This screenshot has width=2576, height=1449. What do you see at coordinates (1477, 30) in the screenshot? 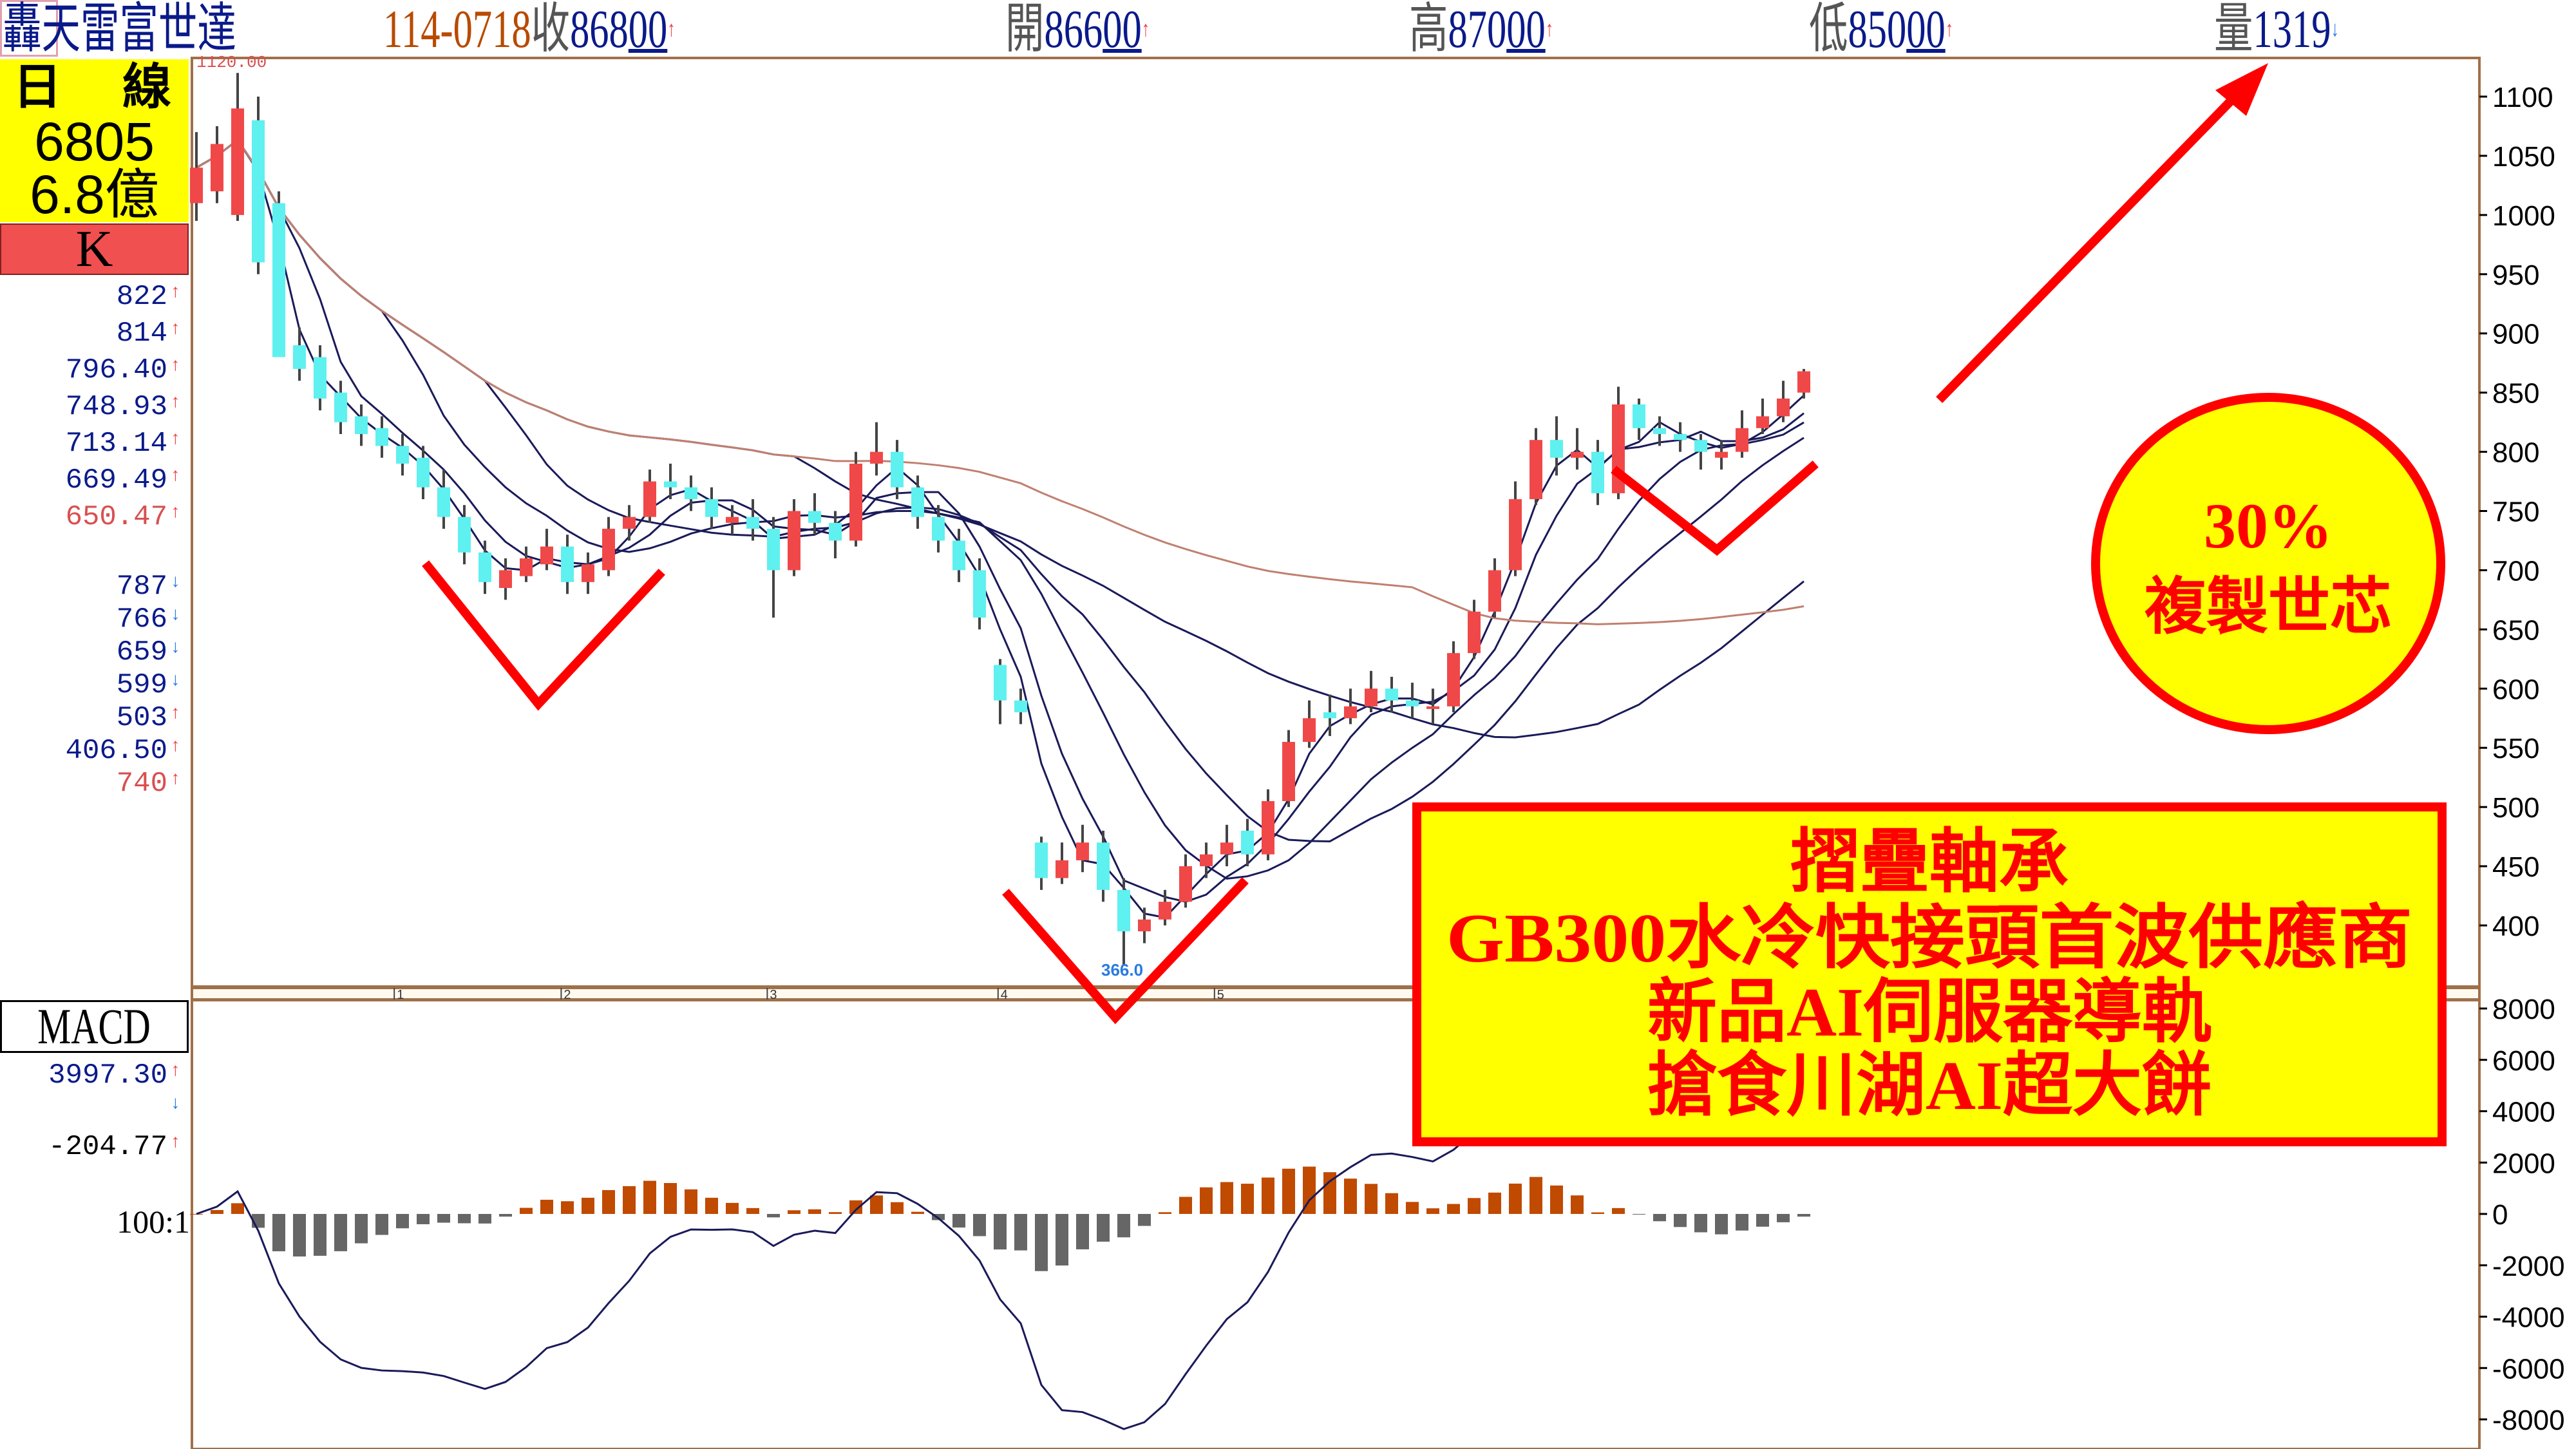
I see `high-value: 870` at bounding box center [1477, 30].